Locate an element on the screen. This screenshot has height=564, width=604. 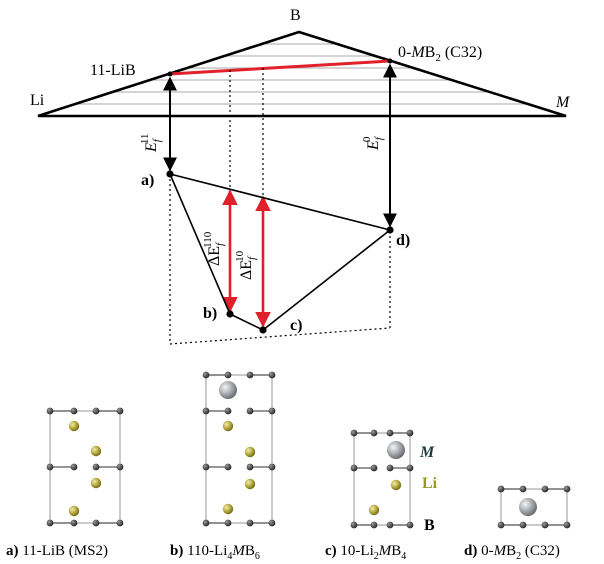
legend-metal: M is located at coordinates (427, 452).